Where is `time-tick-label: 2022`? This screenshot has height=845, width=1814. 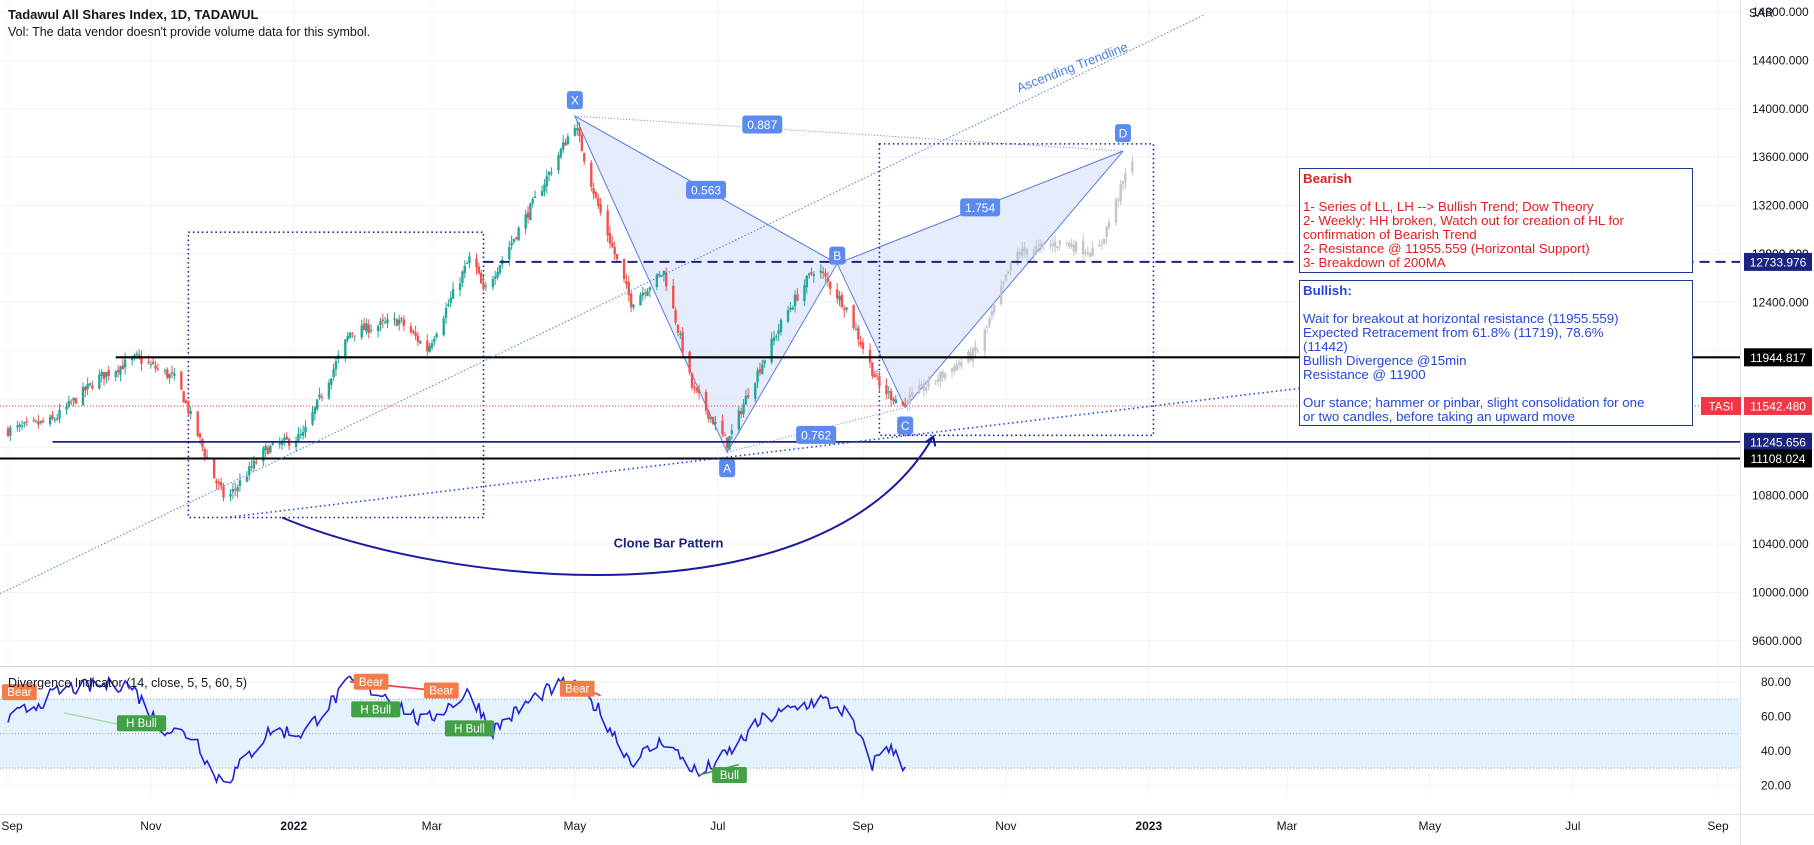
time-tick-label: 2022 is located at coordinates (293, 826).